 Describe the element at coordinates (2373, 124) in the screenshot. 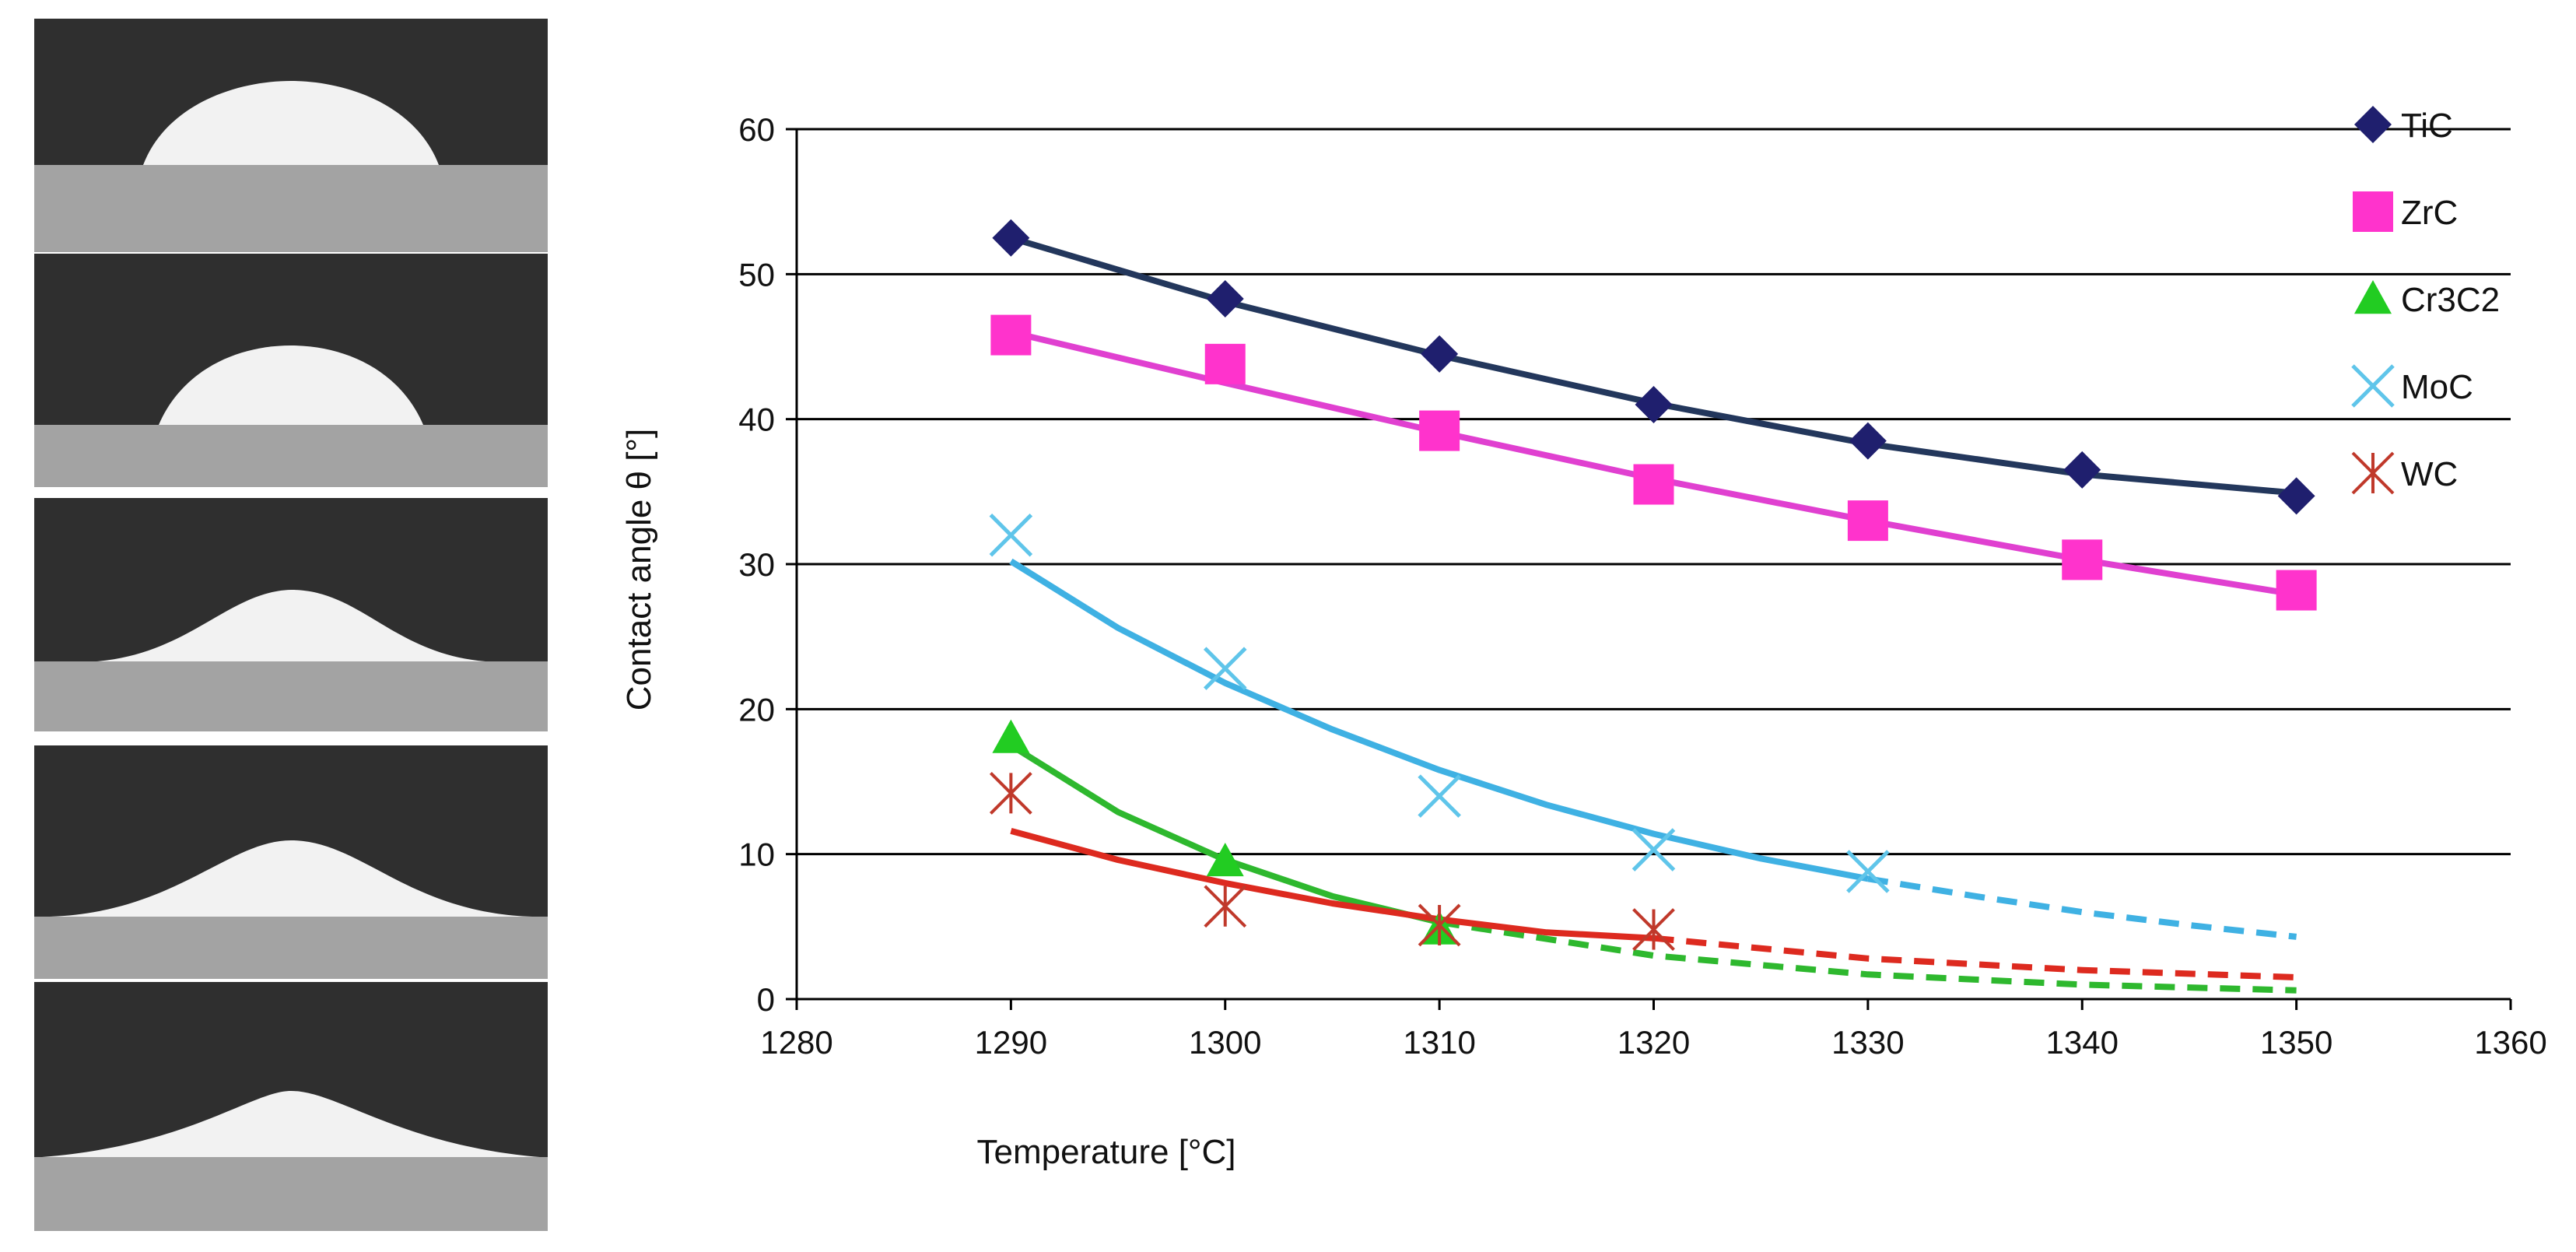

I see `legend-marker-TiC` at that location.